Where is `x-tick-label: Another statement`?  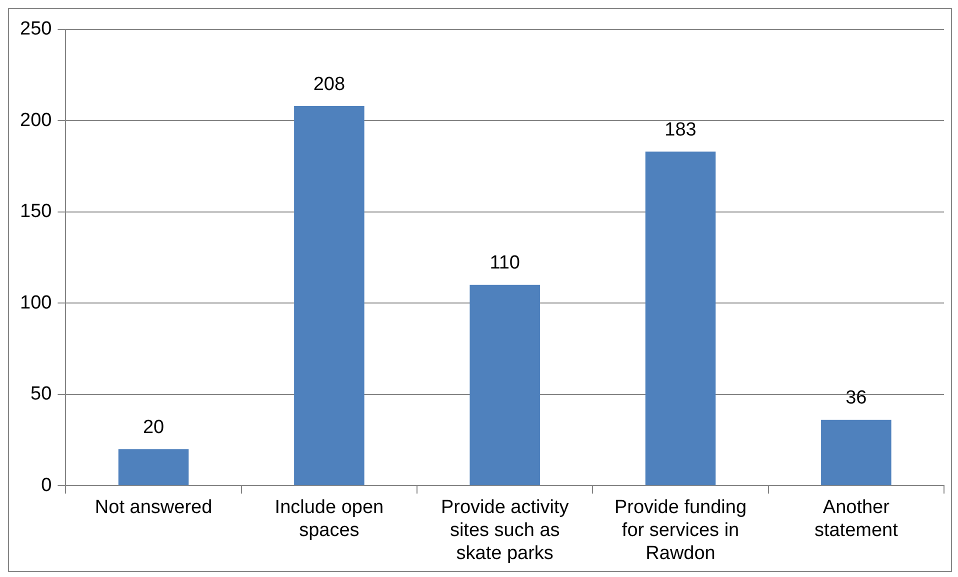
x-tick-label: Another statement is located at coordinates (856, 519).